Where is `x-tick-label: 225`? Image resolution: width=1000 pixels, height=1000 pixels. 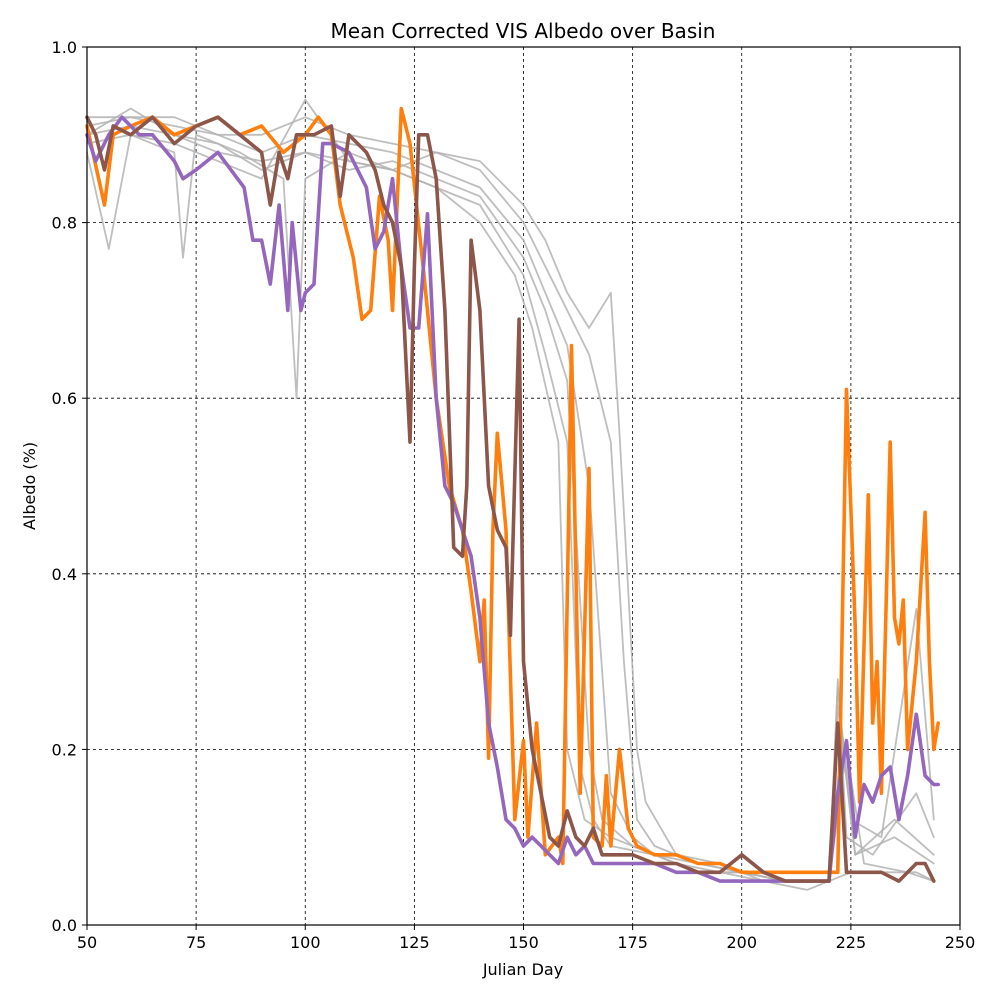
x-tick-label: 225 is located at coordinates (851, 942).